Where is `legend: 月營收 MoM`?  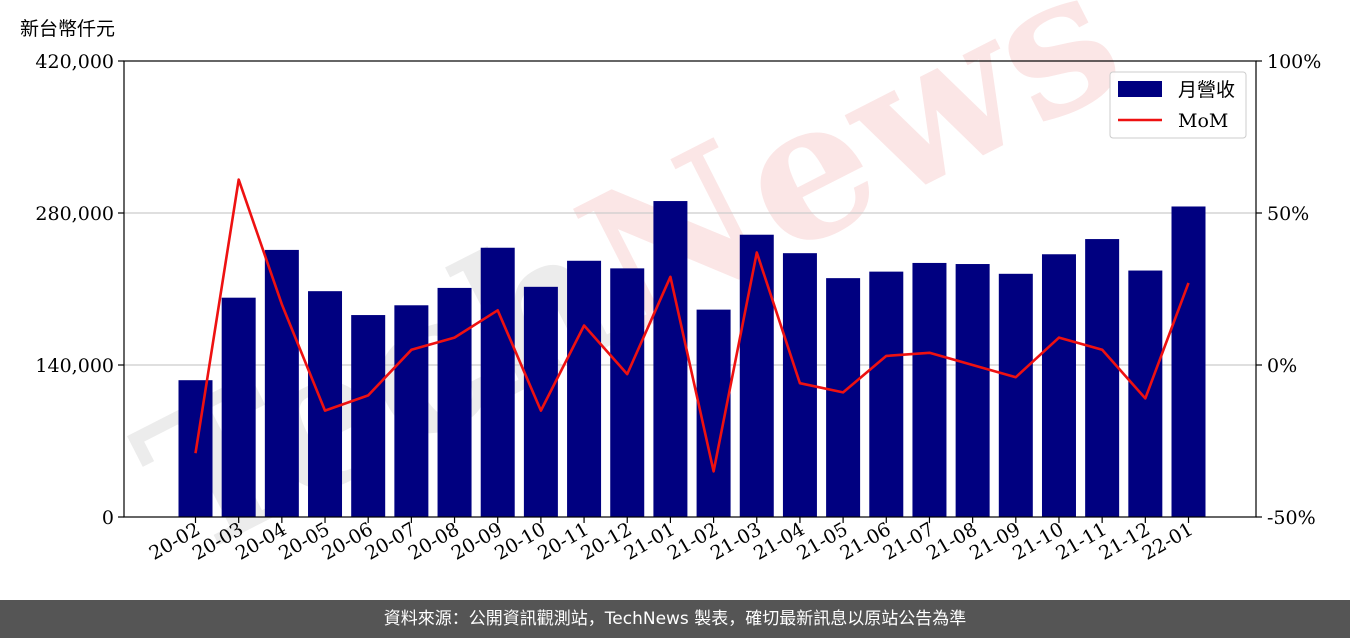
legend: 月營收 MoM is located at coordinates (1178, 105).